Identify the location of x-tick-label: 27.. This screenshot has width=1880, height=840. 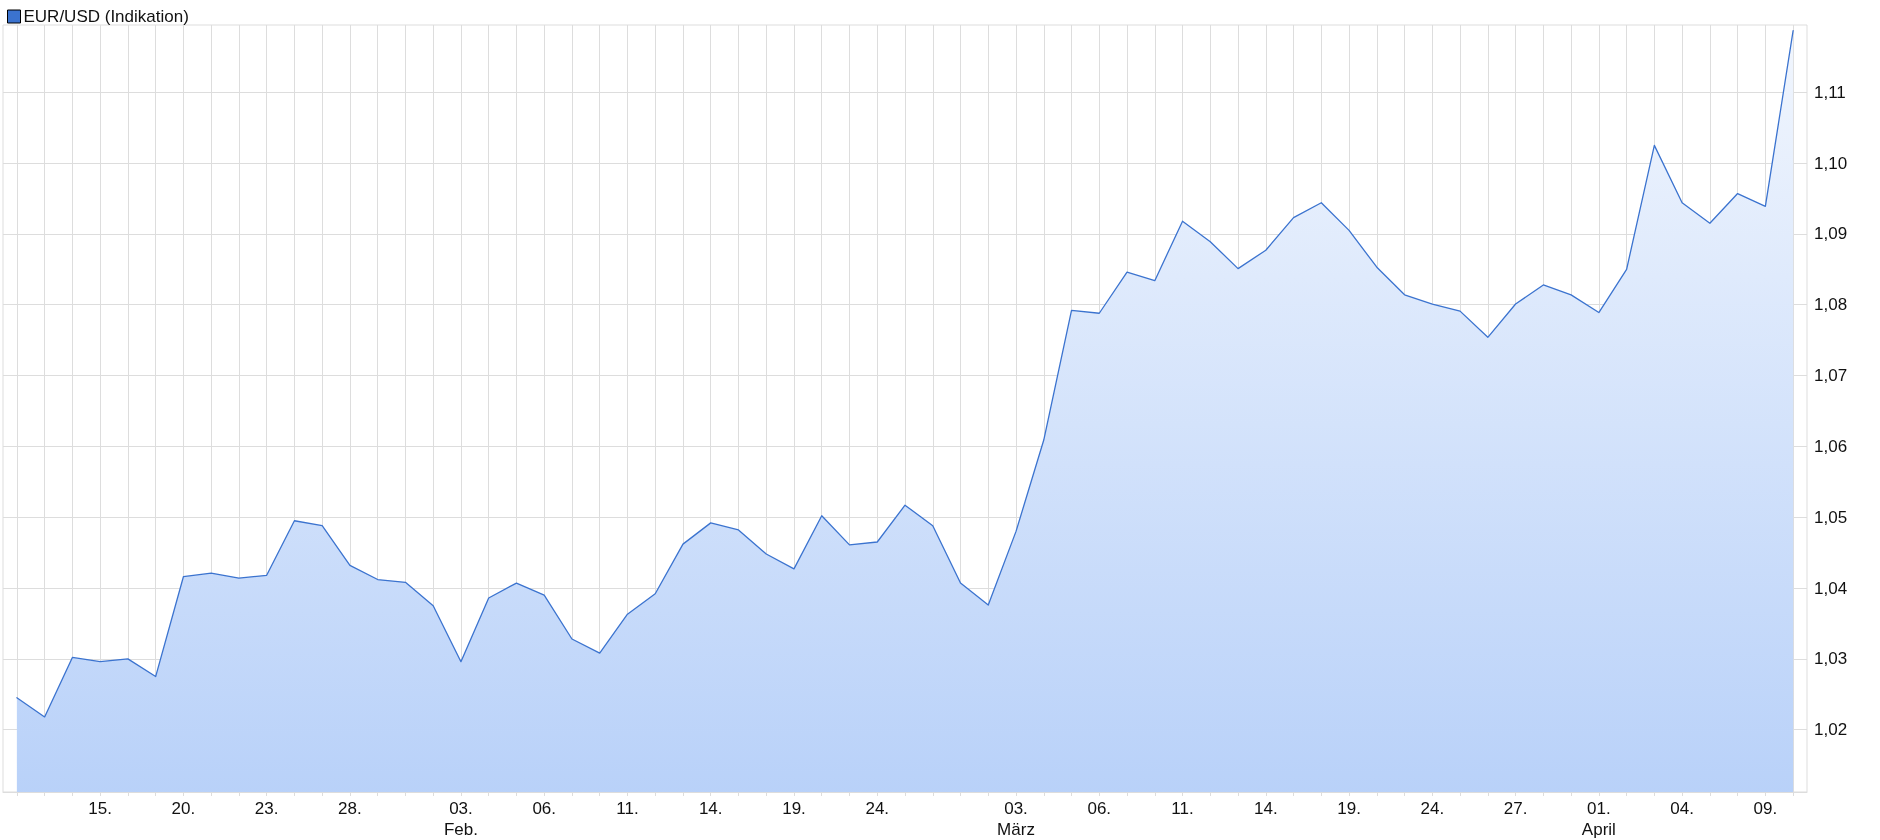
(1515, 808).